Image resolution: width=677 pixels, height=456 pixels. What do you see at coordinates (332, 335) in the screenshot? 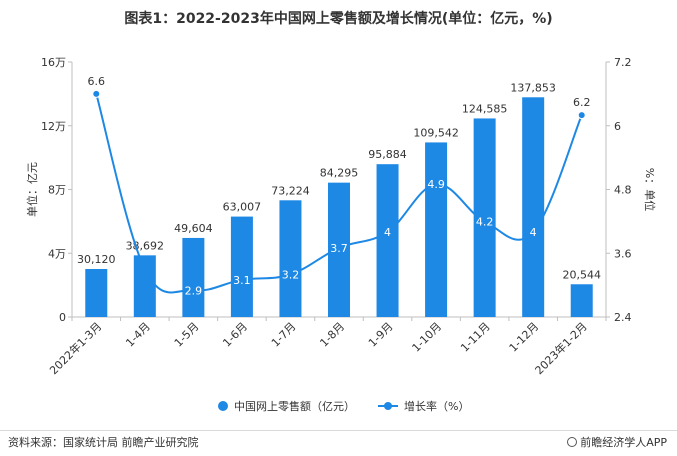
I see `x-axis-tick-label: 1-8月` at bounding box center [332, 335].